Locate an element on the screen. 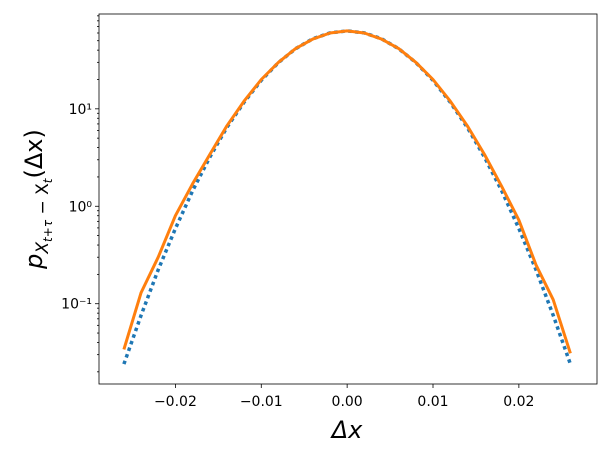 The width and height of the screenshot is (608, 454). y-label-part: (Δx) is located at coordinates (34, 153).